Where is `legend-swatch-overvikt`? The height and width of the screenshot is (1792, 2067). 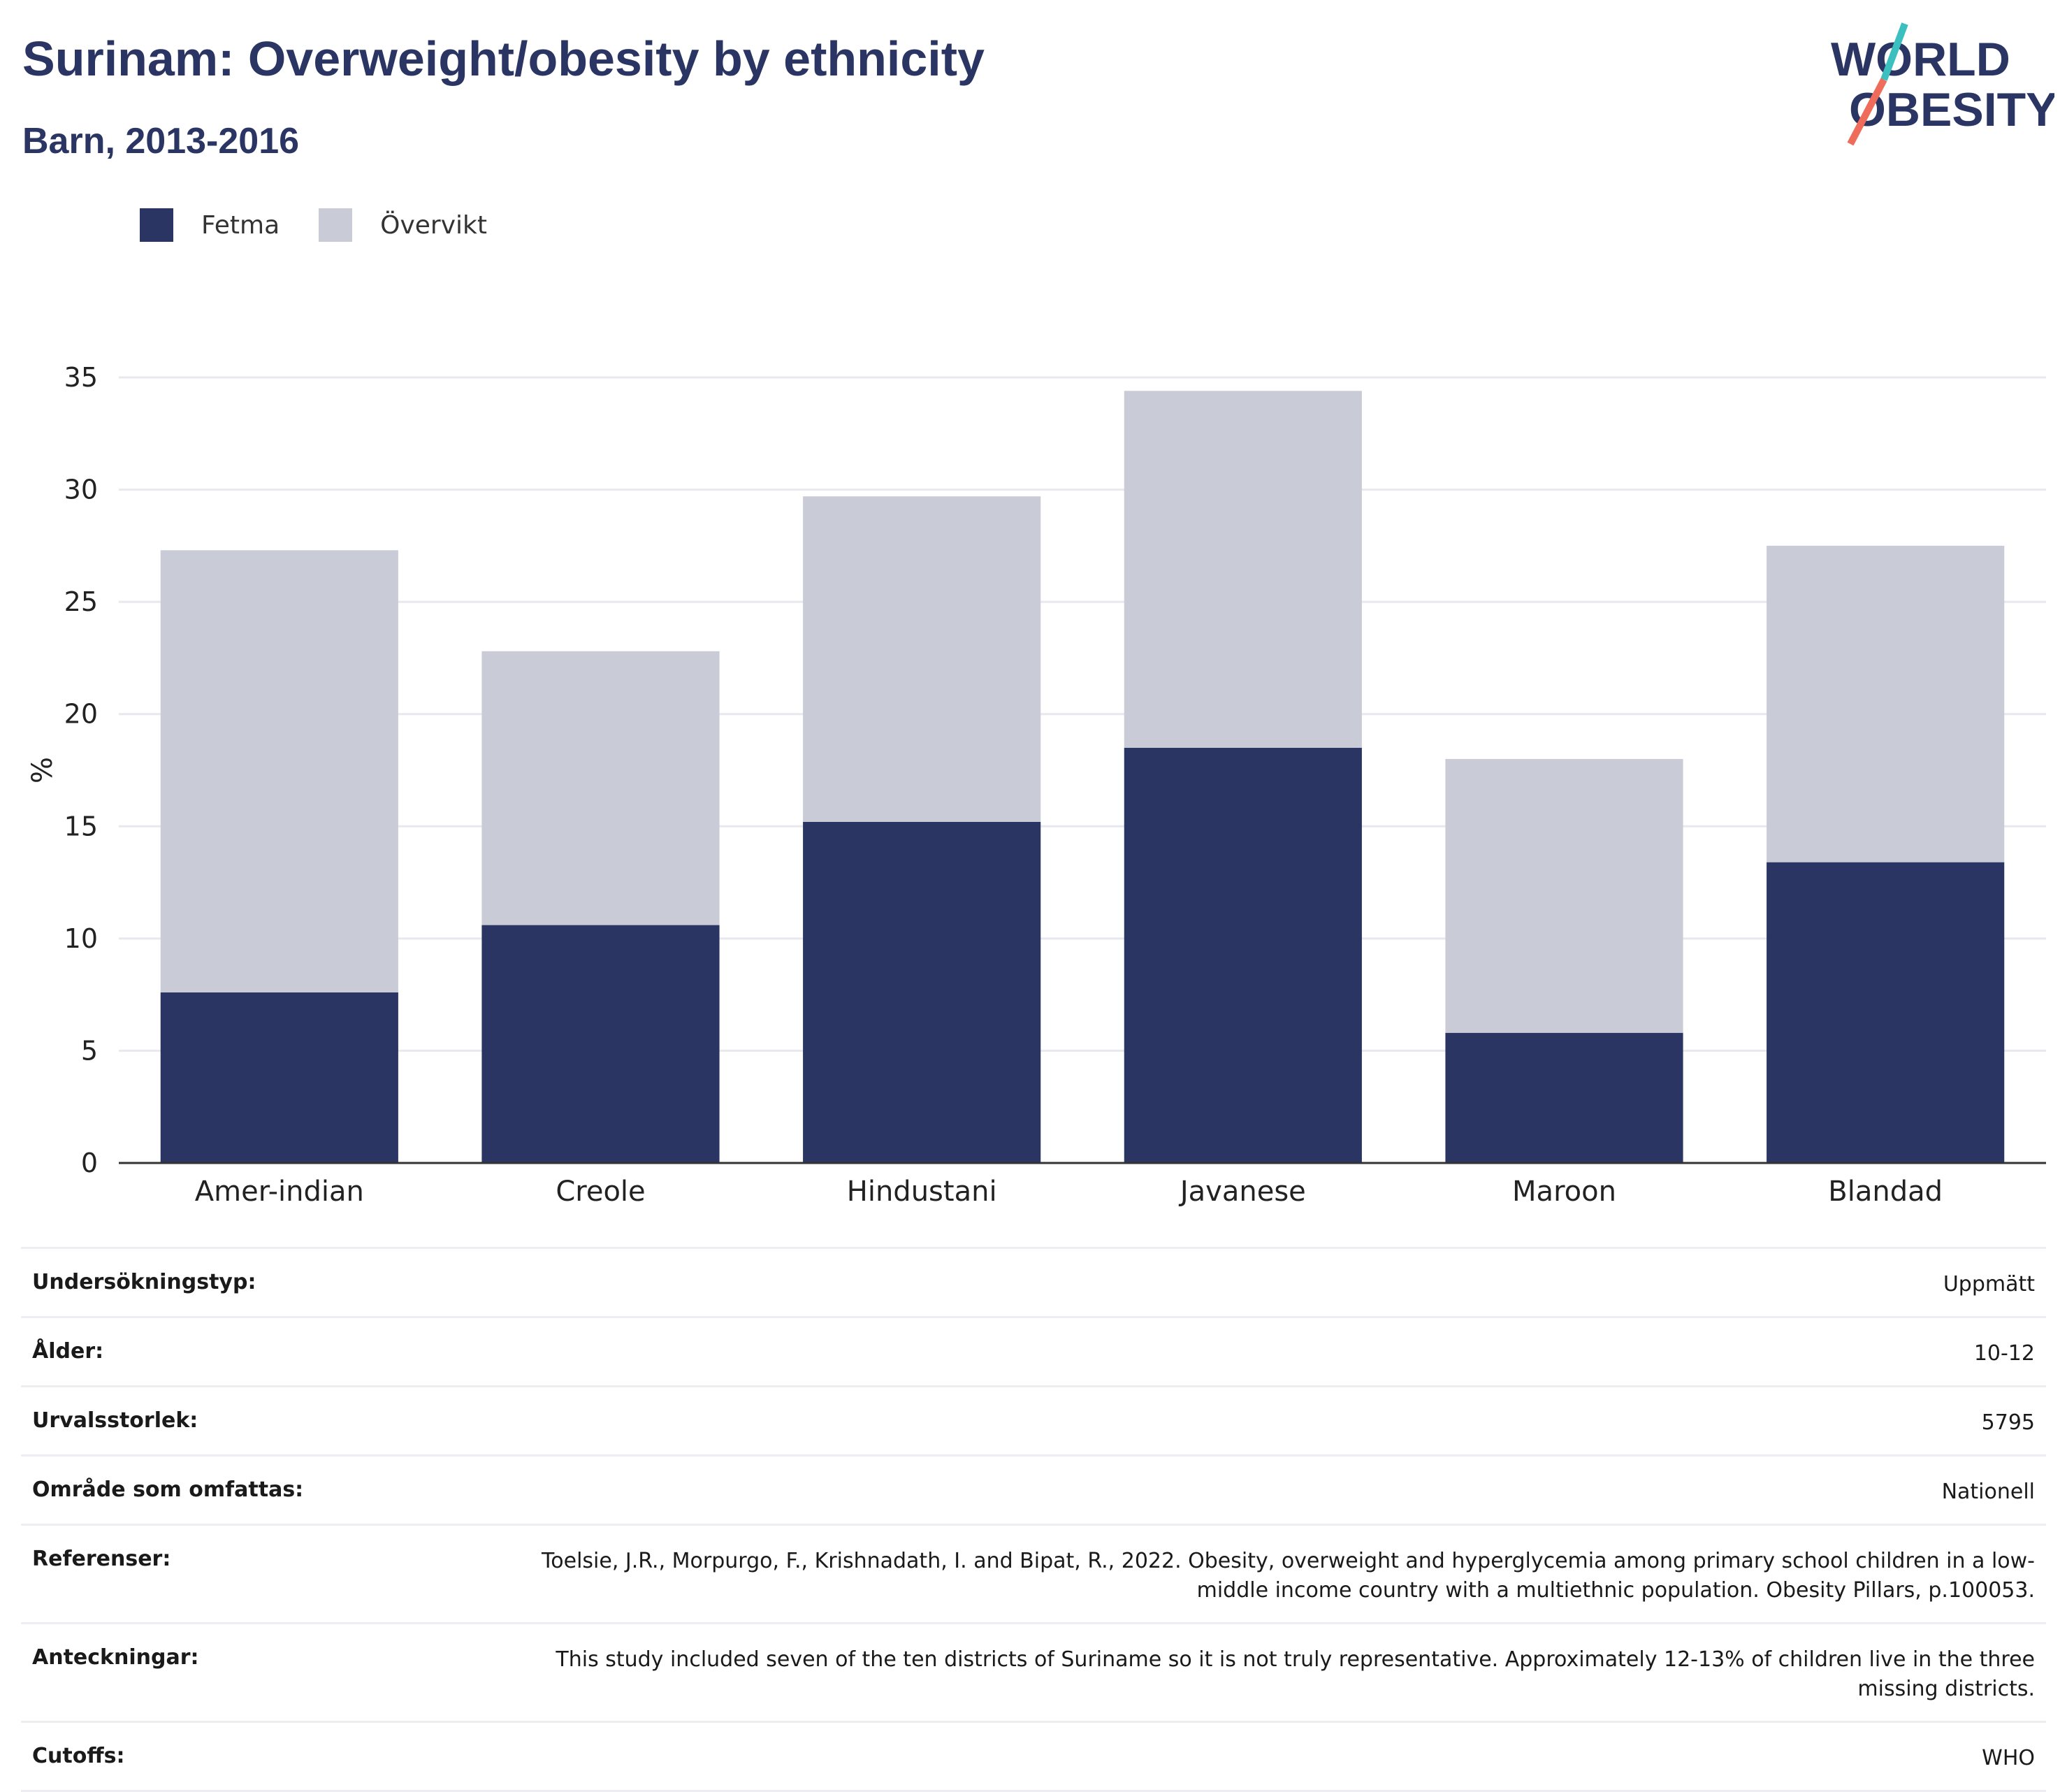
legend-swatch-overvikt is located at coordinates (336, 225).